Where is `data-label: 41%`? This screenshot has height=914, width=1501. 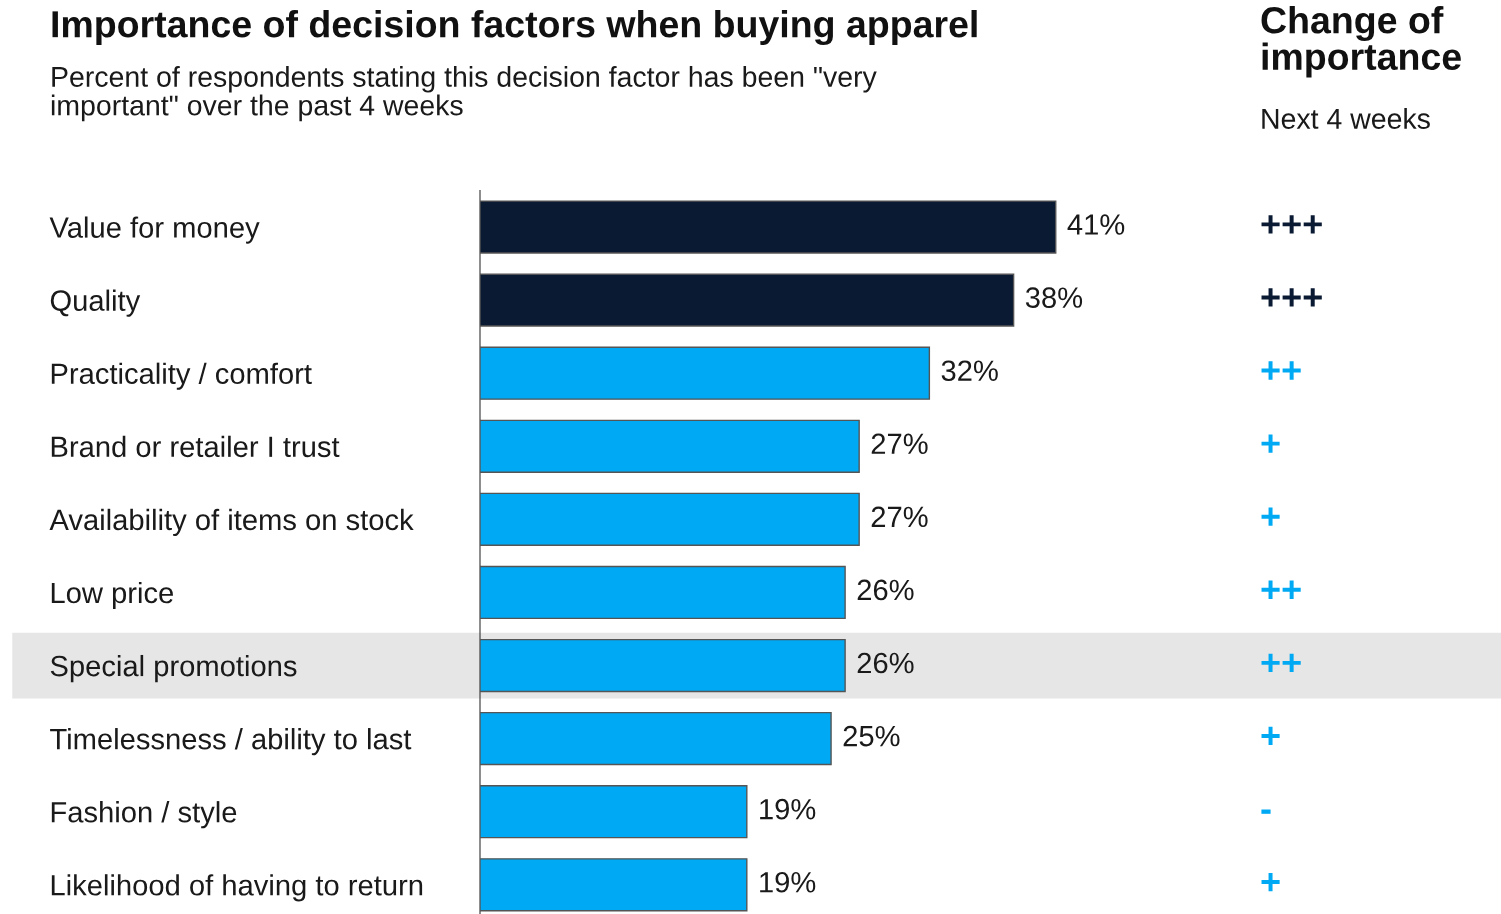 data-label: 41% is located at coordinates (1096, 224).